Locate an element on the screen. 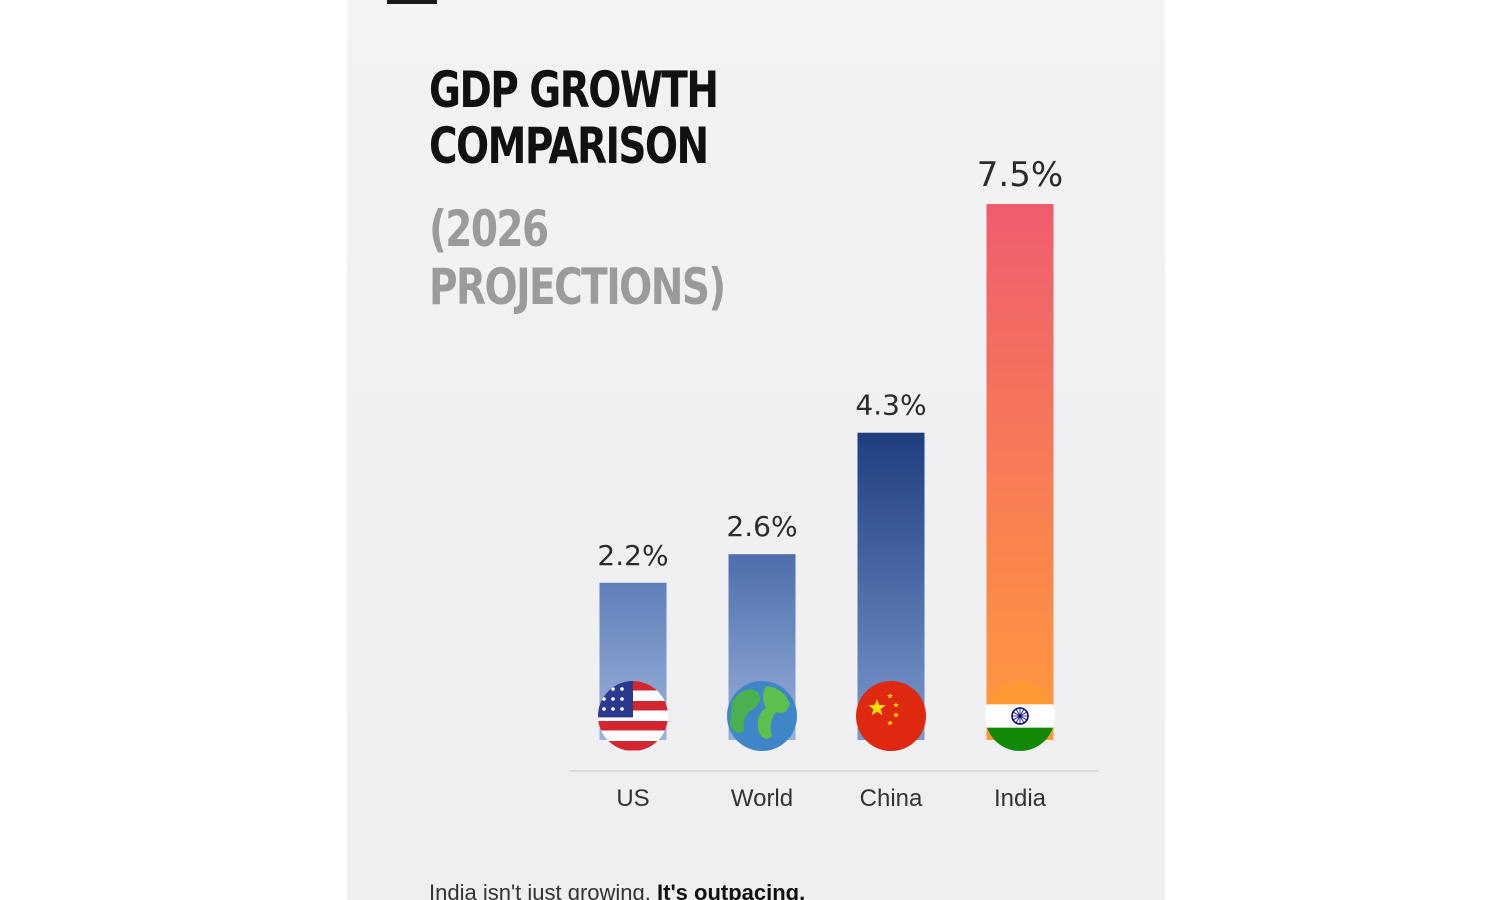 The height and width of the screenshot is (900, 1500). value-label-india: 7.5% is located at coordinates (1020, 175).